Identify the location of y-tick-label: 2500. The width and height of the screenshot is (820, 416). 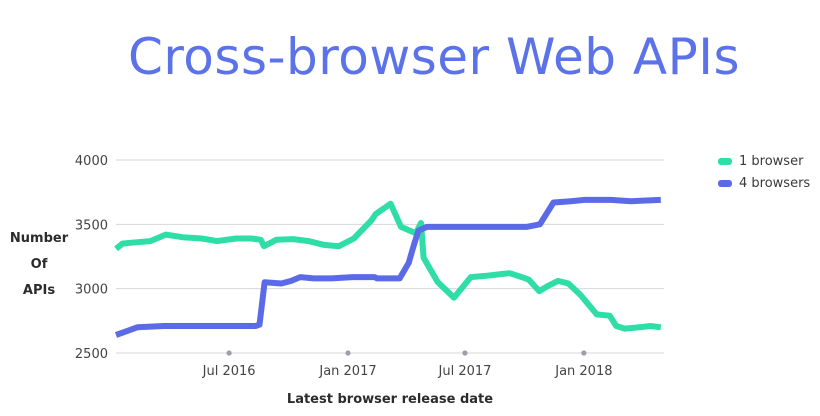
(91, 354).